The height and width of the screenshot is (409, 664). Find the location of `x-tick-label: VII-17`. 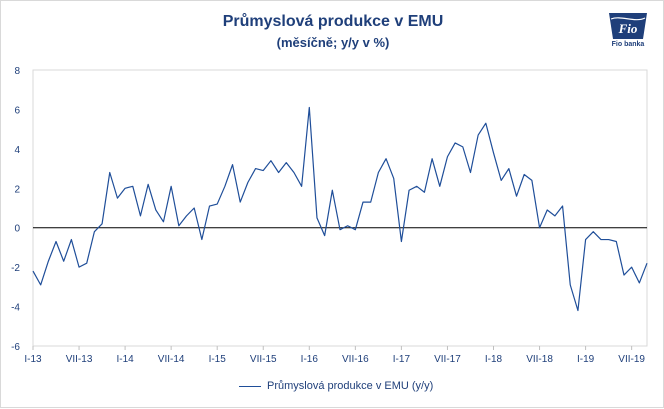

x-tick-label: VII-17 is located at coordinates (447, 359).